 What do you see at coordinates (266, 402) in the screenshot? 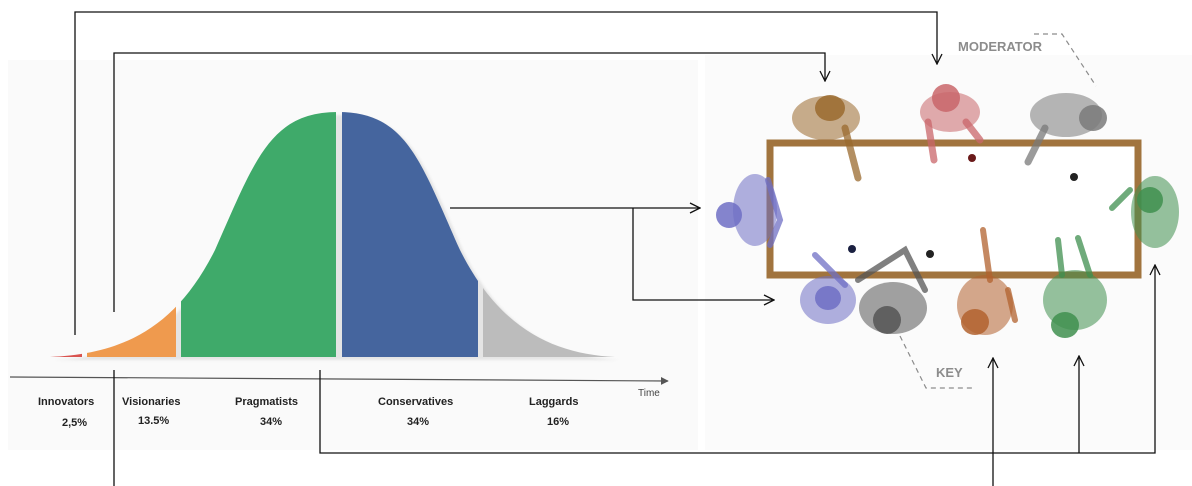
I see `label-pragmatists: Pragmatists` at bounding box center [266, 402].